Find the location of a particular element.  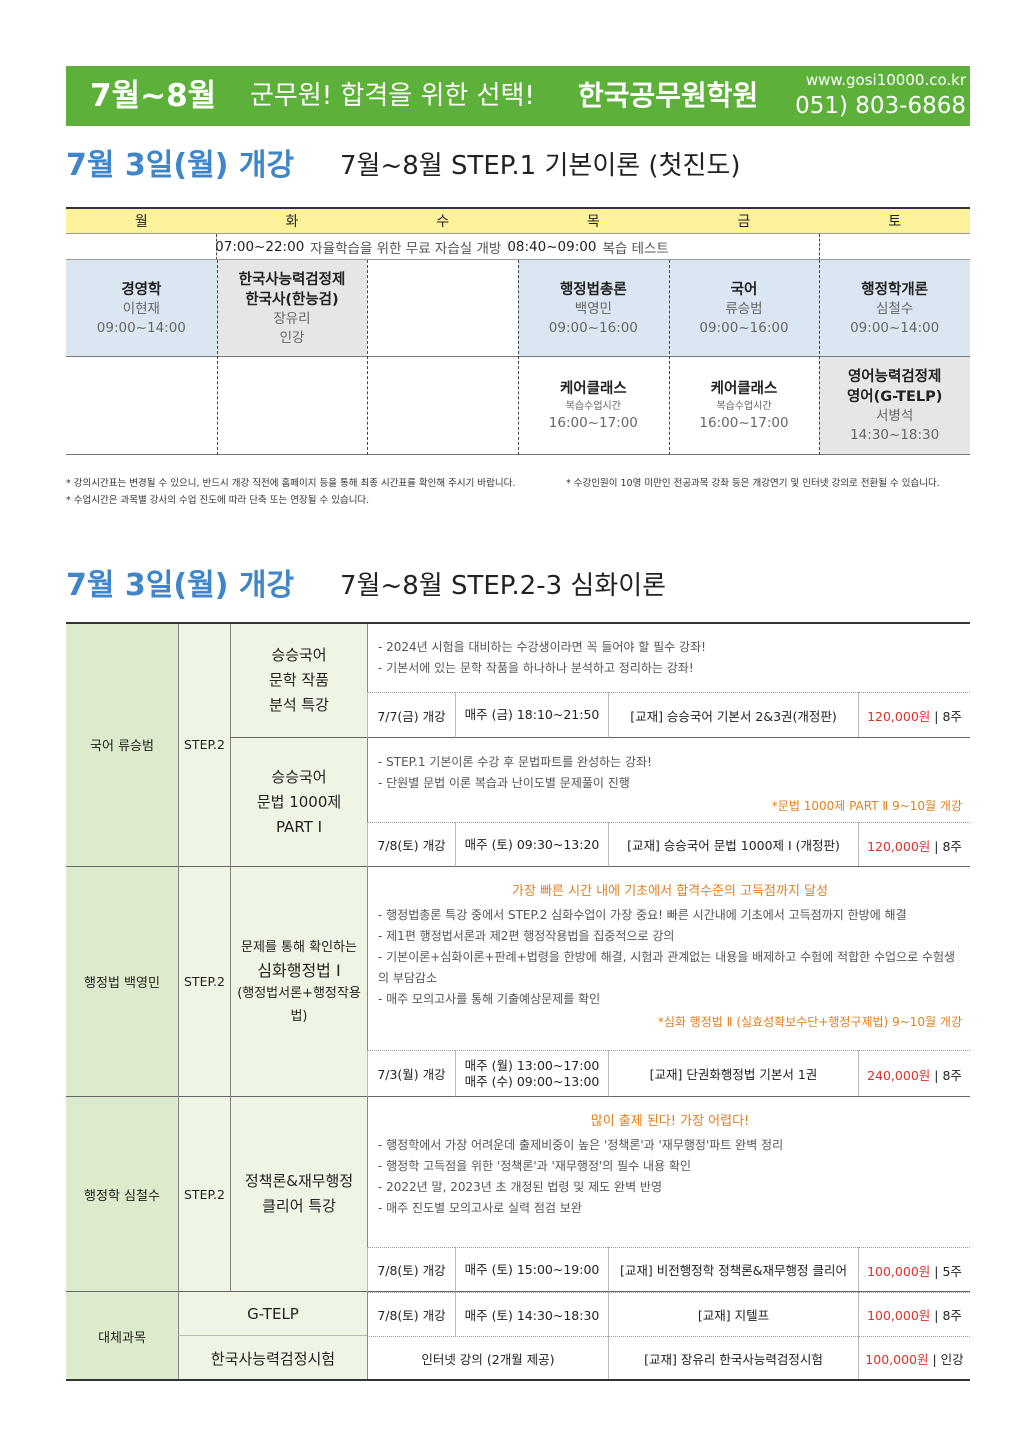

course-headline: 가장 빠른 시간 내에 기초에서 합격수준의 고득점까지 달성 is located at coordinates (670, 891).